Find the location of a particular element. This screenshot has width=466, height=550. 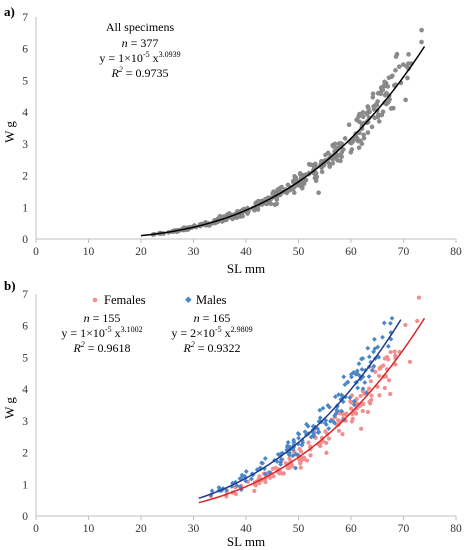

y-tick-label: 2 is located at coordinates (25, 177).